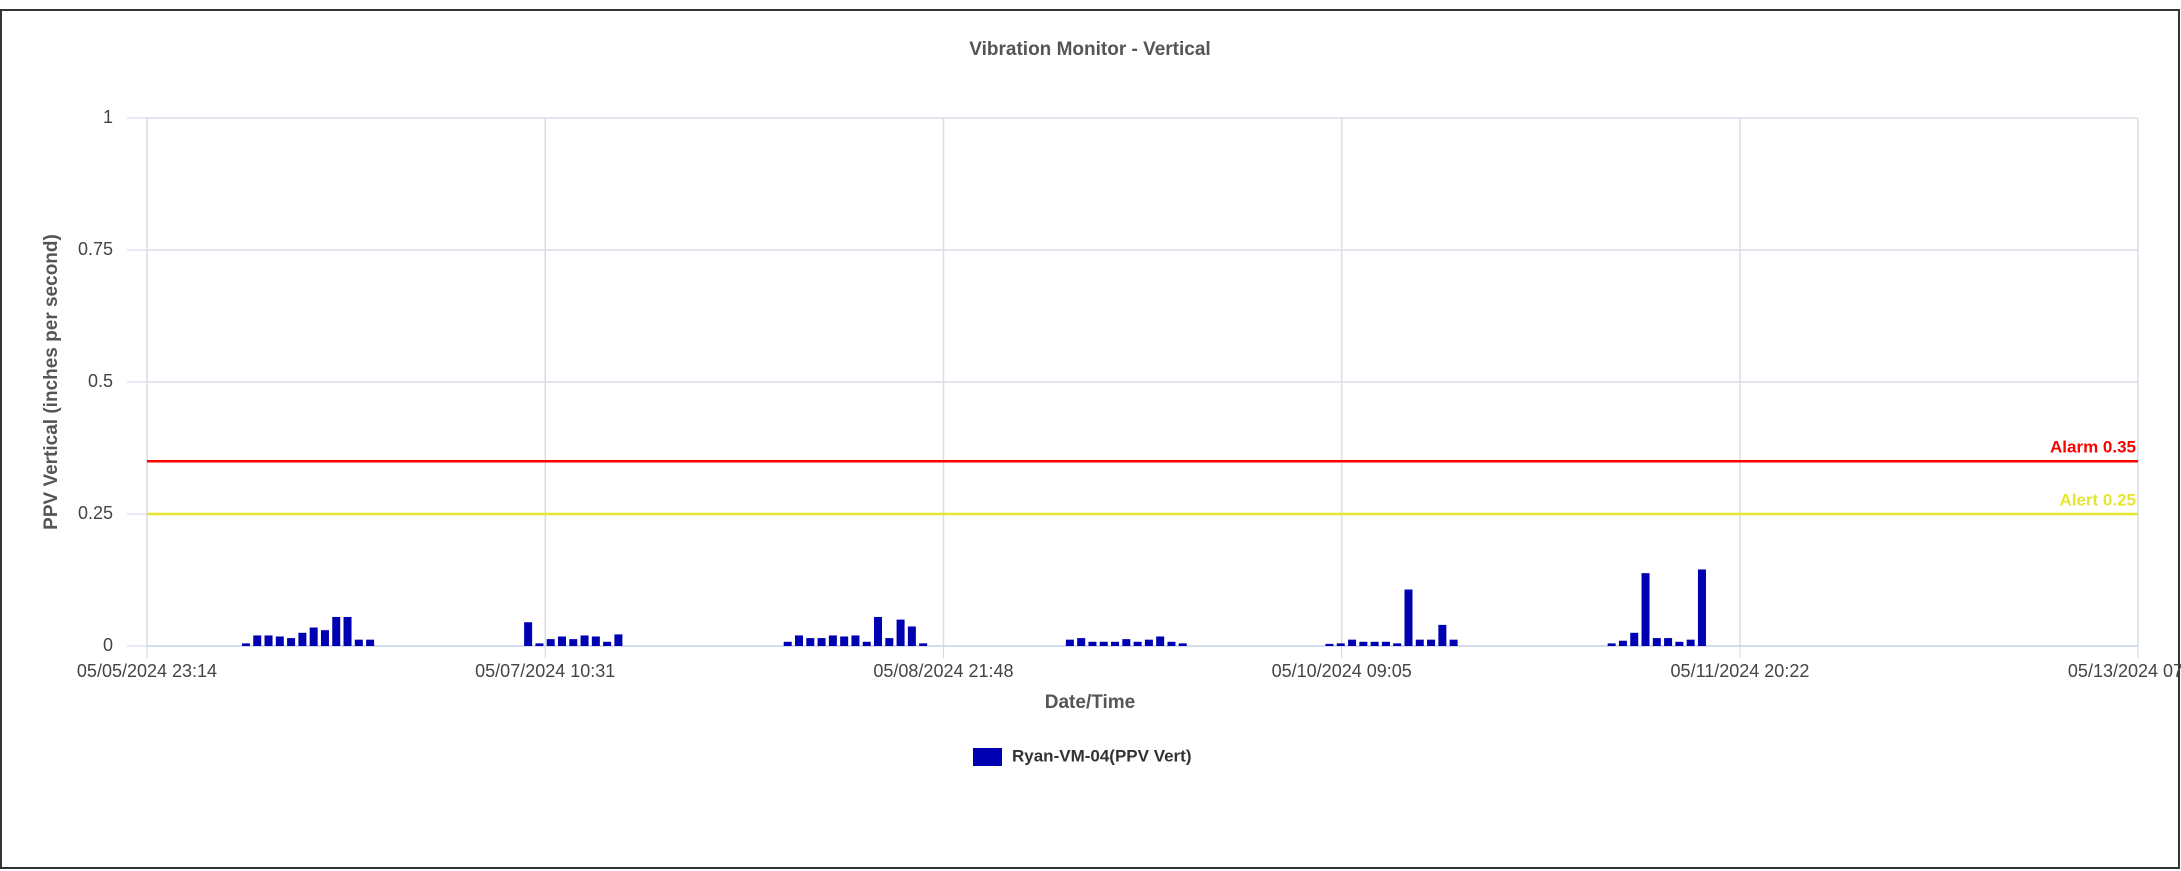  Describe the element at coordinates (1102, 755) in the screenshot. I see `legend-label: Ryan-VM-04(PPV Vert)` at that location.